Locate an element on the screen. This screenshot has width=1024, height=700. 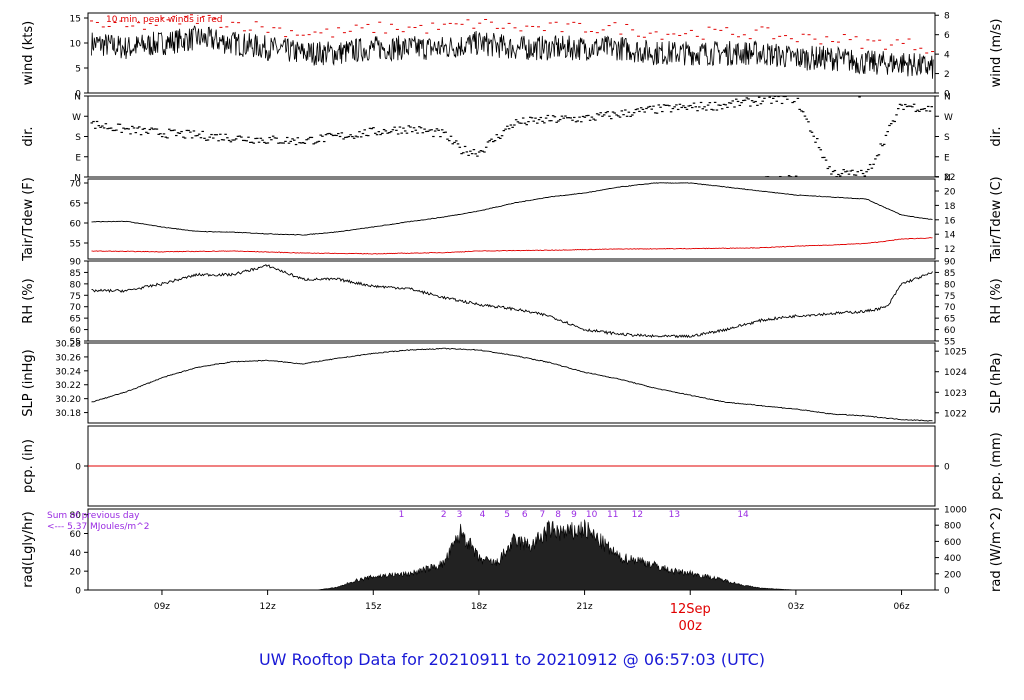
left-tick-label: 85 is located at coordinates (75, 274).